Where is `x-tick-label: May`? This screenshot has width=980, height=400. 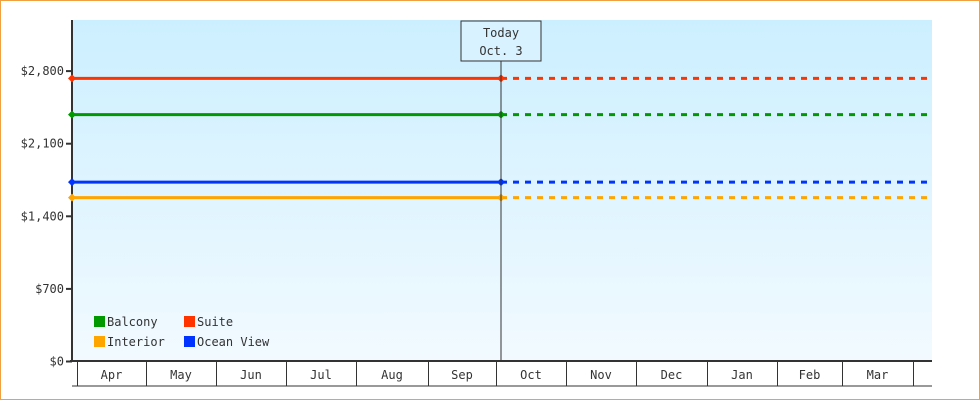 x-tick-label: May is located at coordinates (181, 375).